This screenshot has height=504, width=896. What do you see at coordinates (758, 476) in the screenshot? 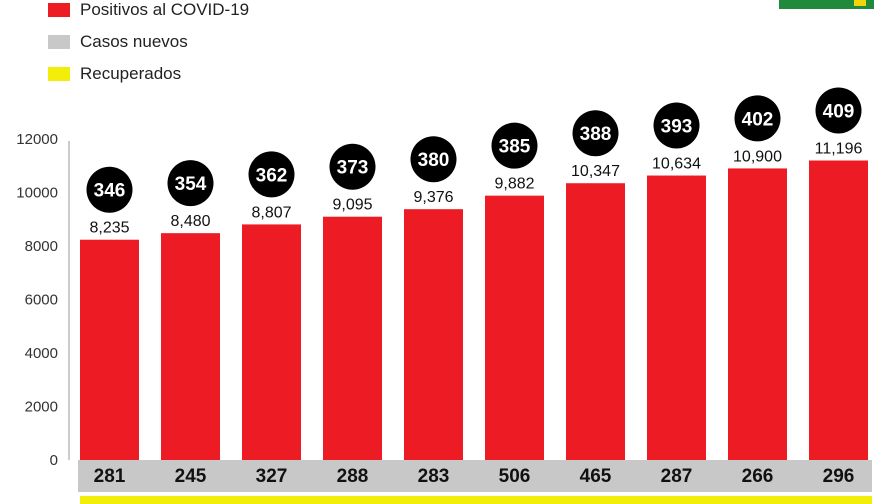
I see `casos-nuevos-value: 266` at bounding box center [758, 476].